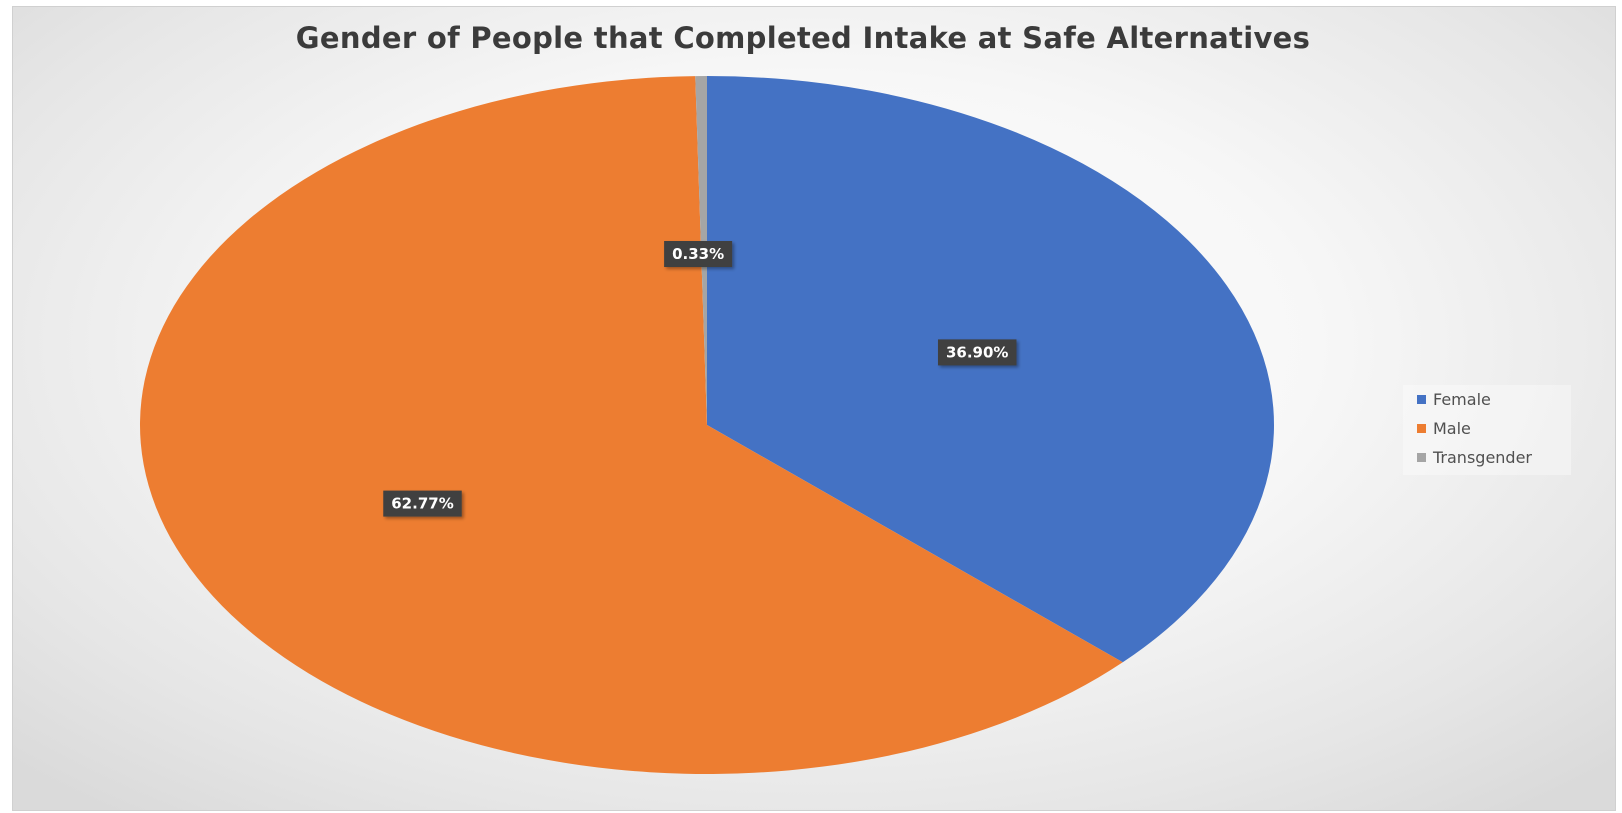  I want to click on data-label-male: 62.77%, so click(422, 504).